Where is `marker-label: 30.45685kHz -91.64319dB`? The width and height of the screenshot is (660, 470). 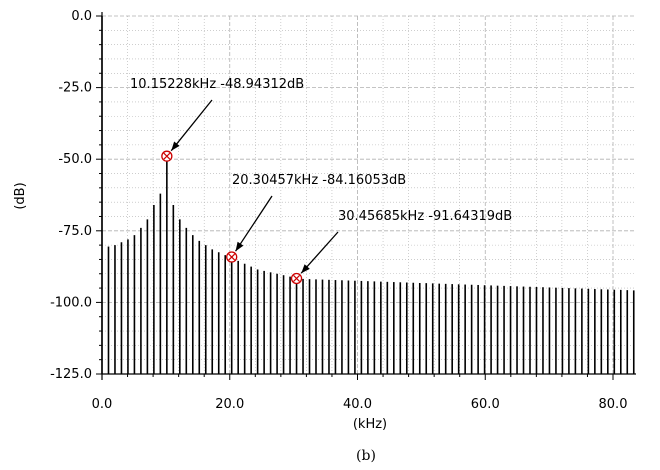 marker-label: 30.45685kHz -91.64319dB is located at coordinates (425, 216).